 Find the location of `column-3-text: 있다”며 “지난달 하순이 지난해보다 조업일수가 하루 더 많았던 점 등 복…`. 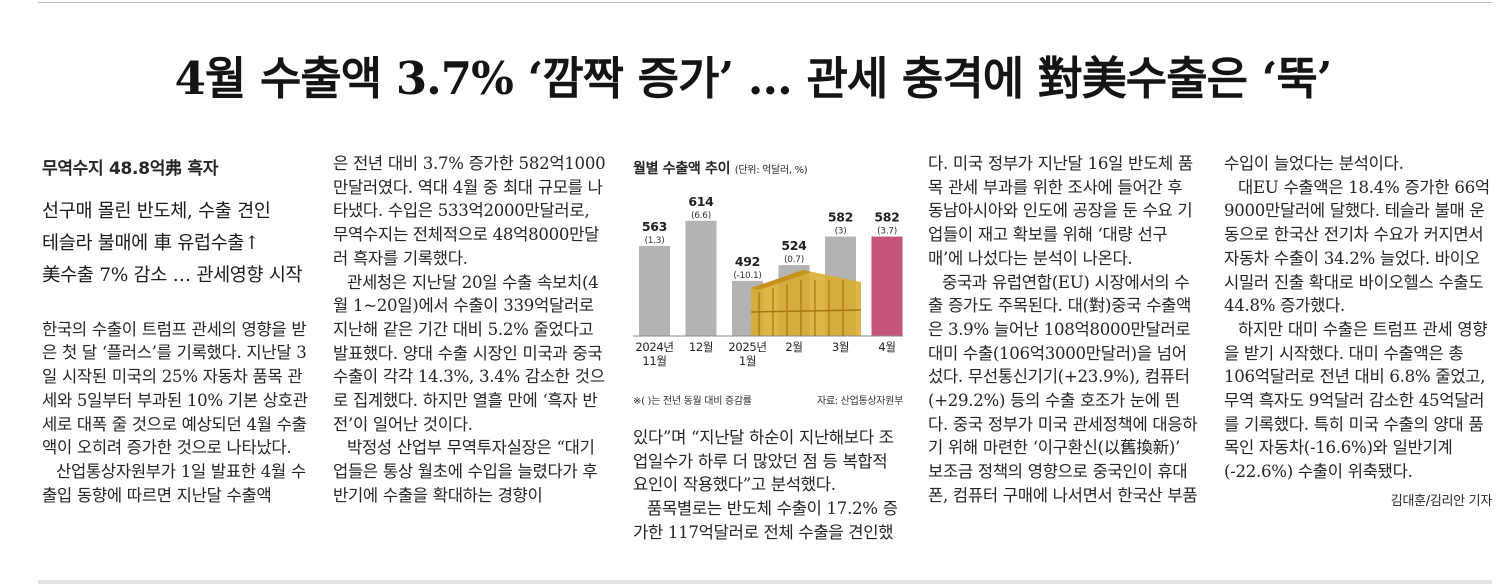

column-3-text: 있다”며 “지난달 하순이 지난해보다 조업일수가 하루 더 많았던 점 등 복… is located at coordinates (768, 485).